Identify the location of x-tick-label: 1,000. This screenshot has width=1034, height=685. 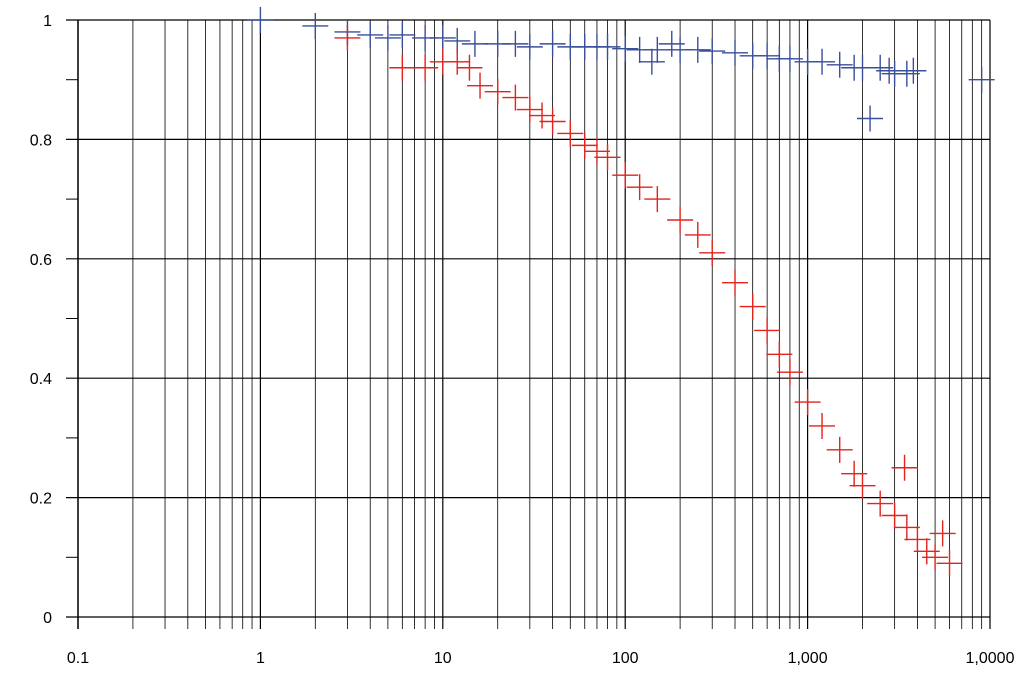
(808, 658).